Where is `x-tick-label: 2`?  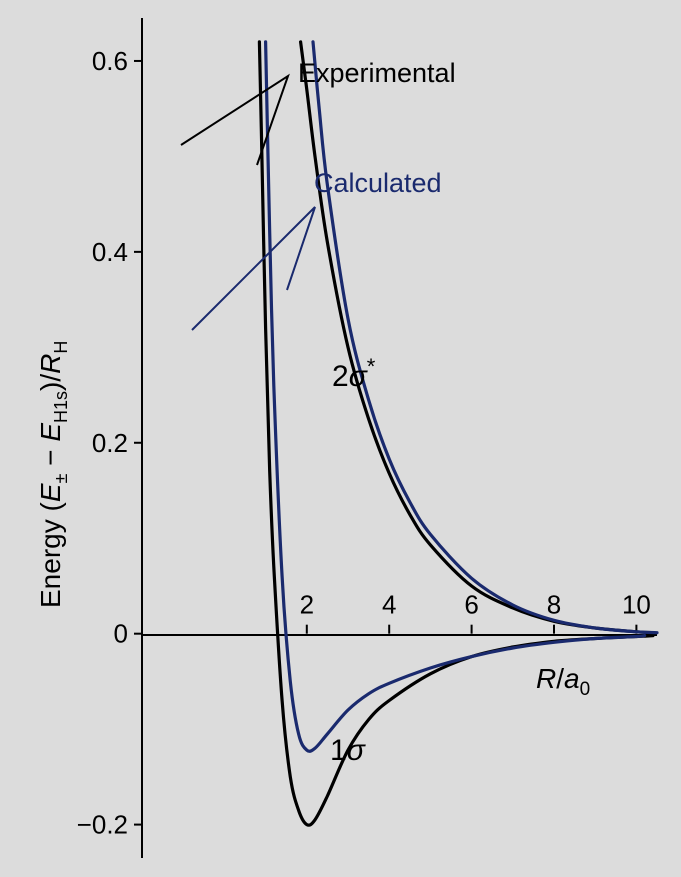 x-tick-label: 2 is located at coordinates (307, 605).